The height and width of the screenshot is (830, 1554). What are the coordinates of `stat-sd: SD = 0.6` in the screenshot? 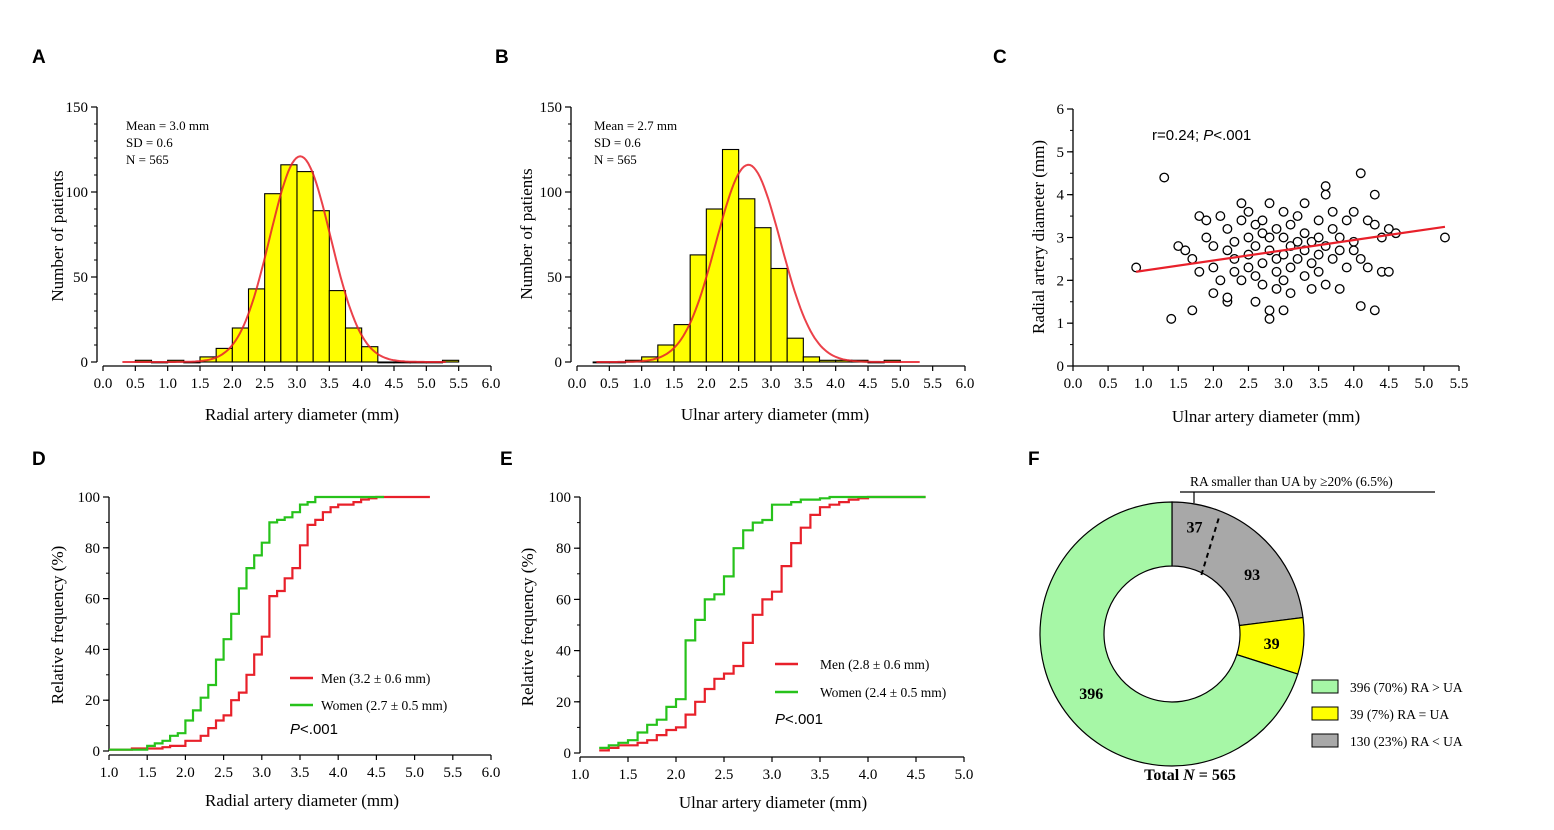 It's located at (617, 142).